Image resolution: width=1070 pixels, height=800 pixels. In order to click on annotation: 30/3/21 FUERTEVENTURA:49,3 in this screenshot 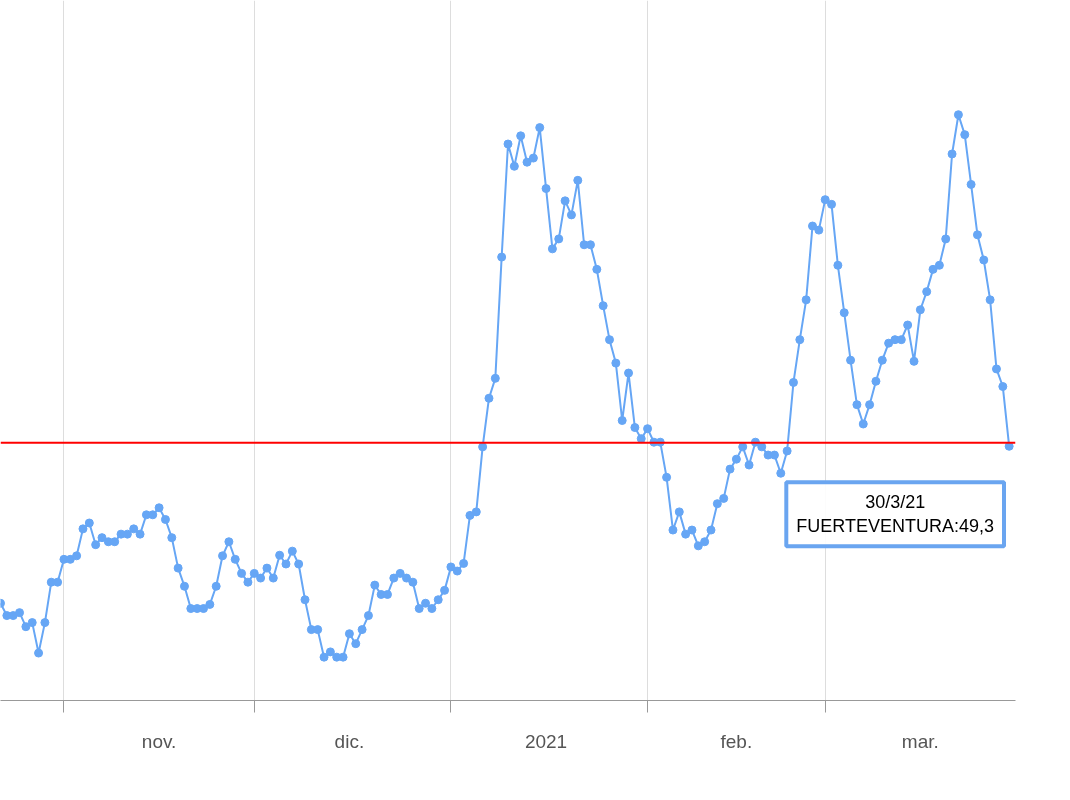, I will do `click(895, 514)`.